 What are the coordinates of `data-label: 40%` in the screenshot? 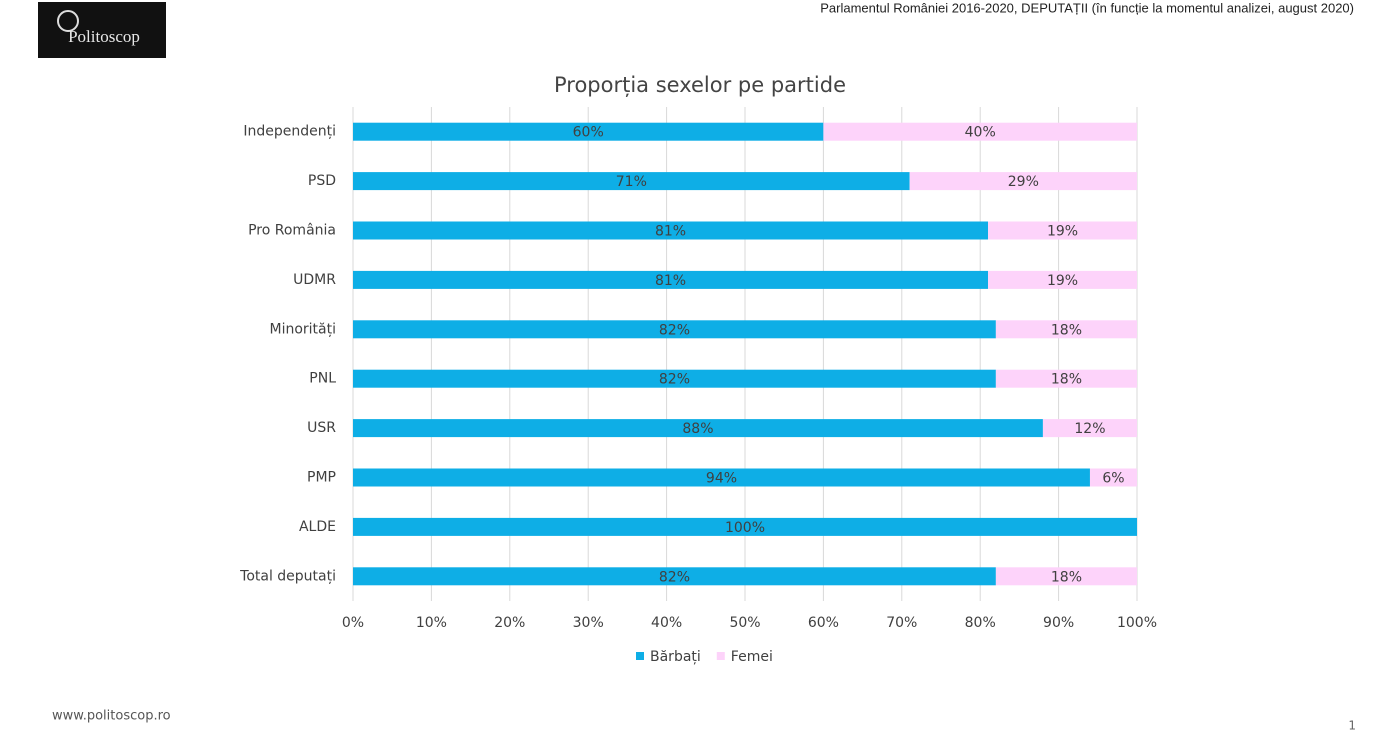 It's located at (980, 133).